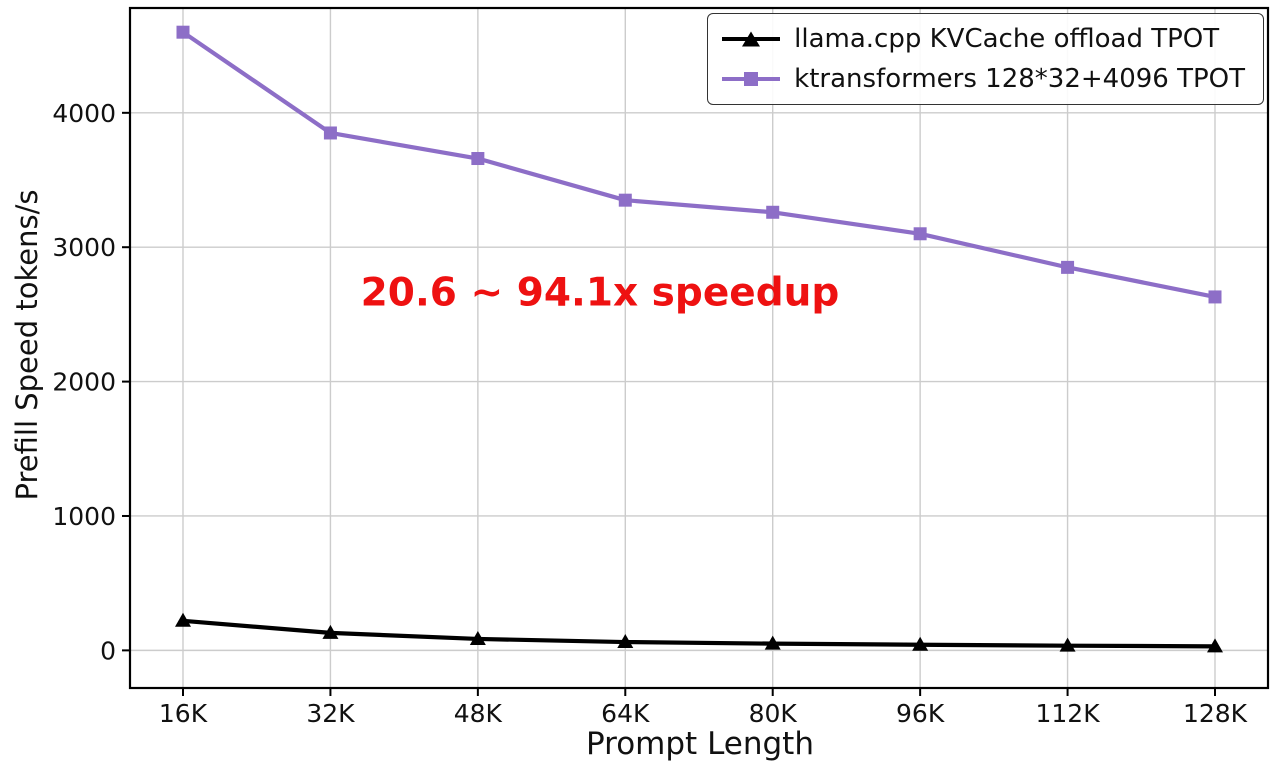 The width and height of the screenshot is (1280, 770). I want to click on legend-sample-llamacpp, so click(751, 39).